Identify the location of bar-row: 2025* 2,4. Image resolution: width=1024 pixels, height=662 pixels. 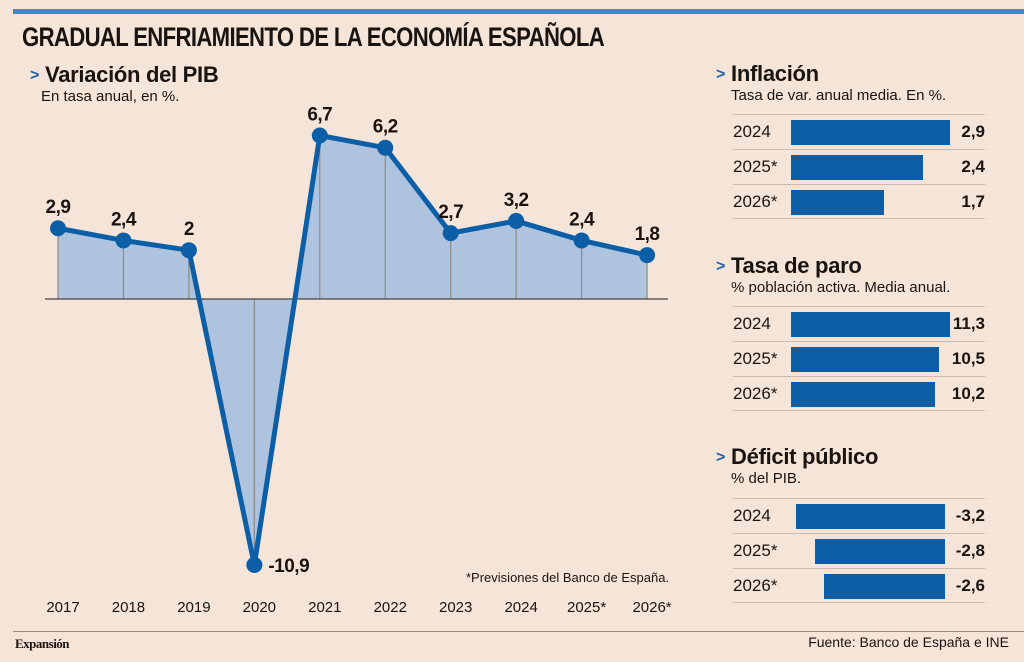
(859, 166).